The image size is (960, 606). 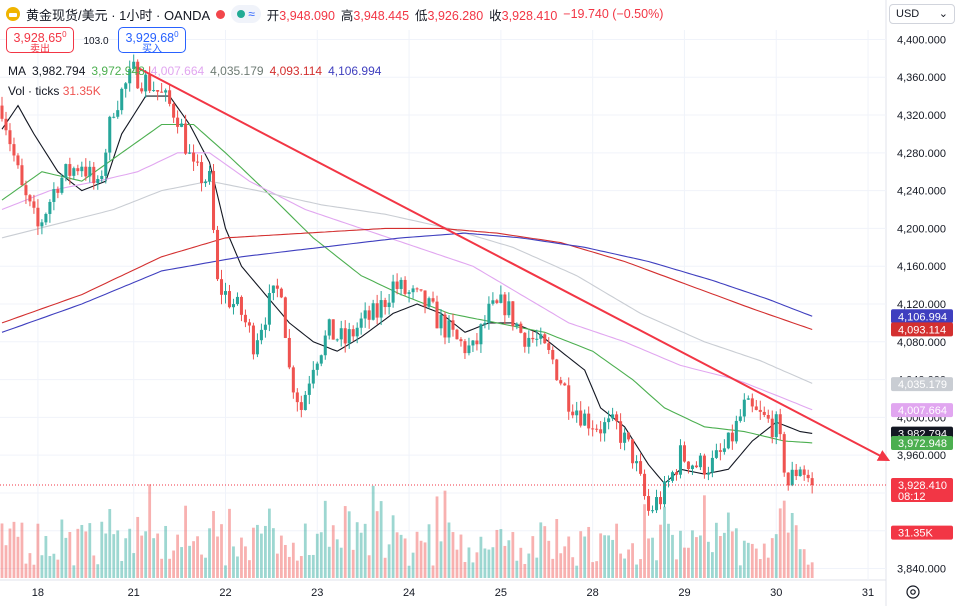 I want to click on buy-price-sup: 0, so click(x=176, y=34).